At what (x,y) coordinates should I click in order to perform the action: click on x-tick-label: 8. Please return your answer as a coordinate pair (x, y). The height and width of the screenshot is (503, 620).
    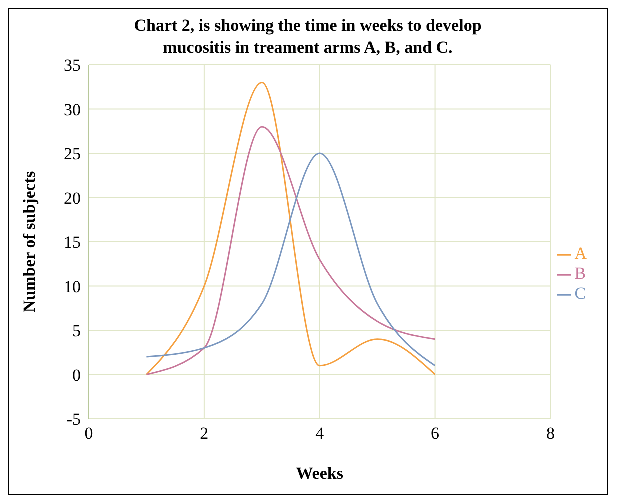
    Looking at the image, I should click on (550, 434).